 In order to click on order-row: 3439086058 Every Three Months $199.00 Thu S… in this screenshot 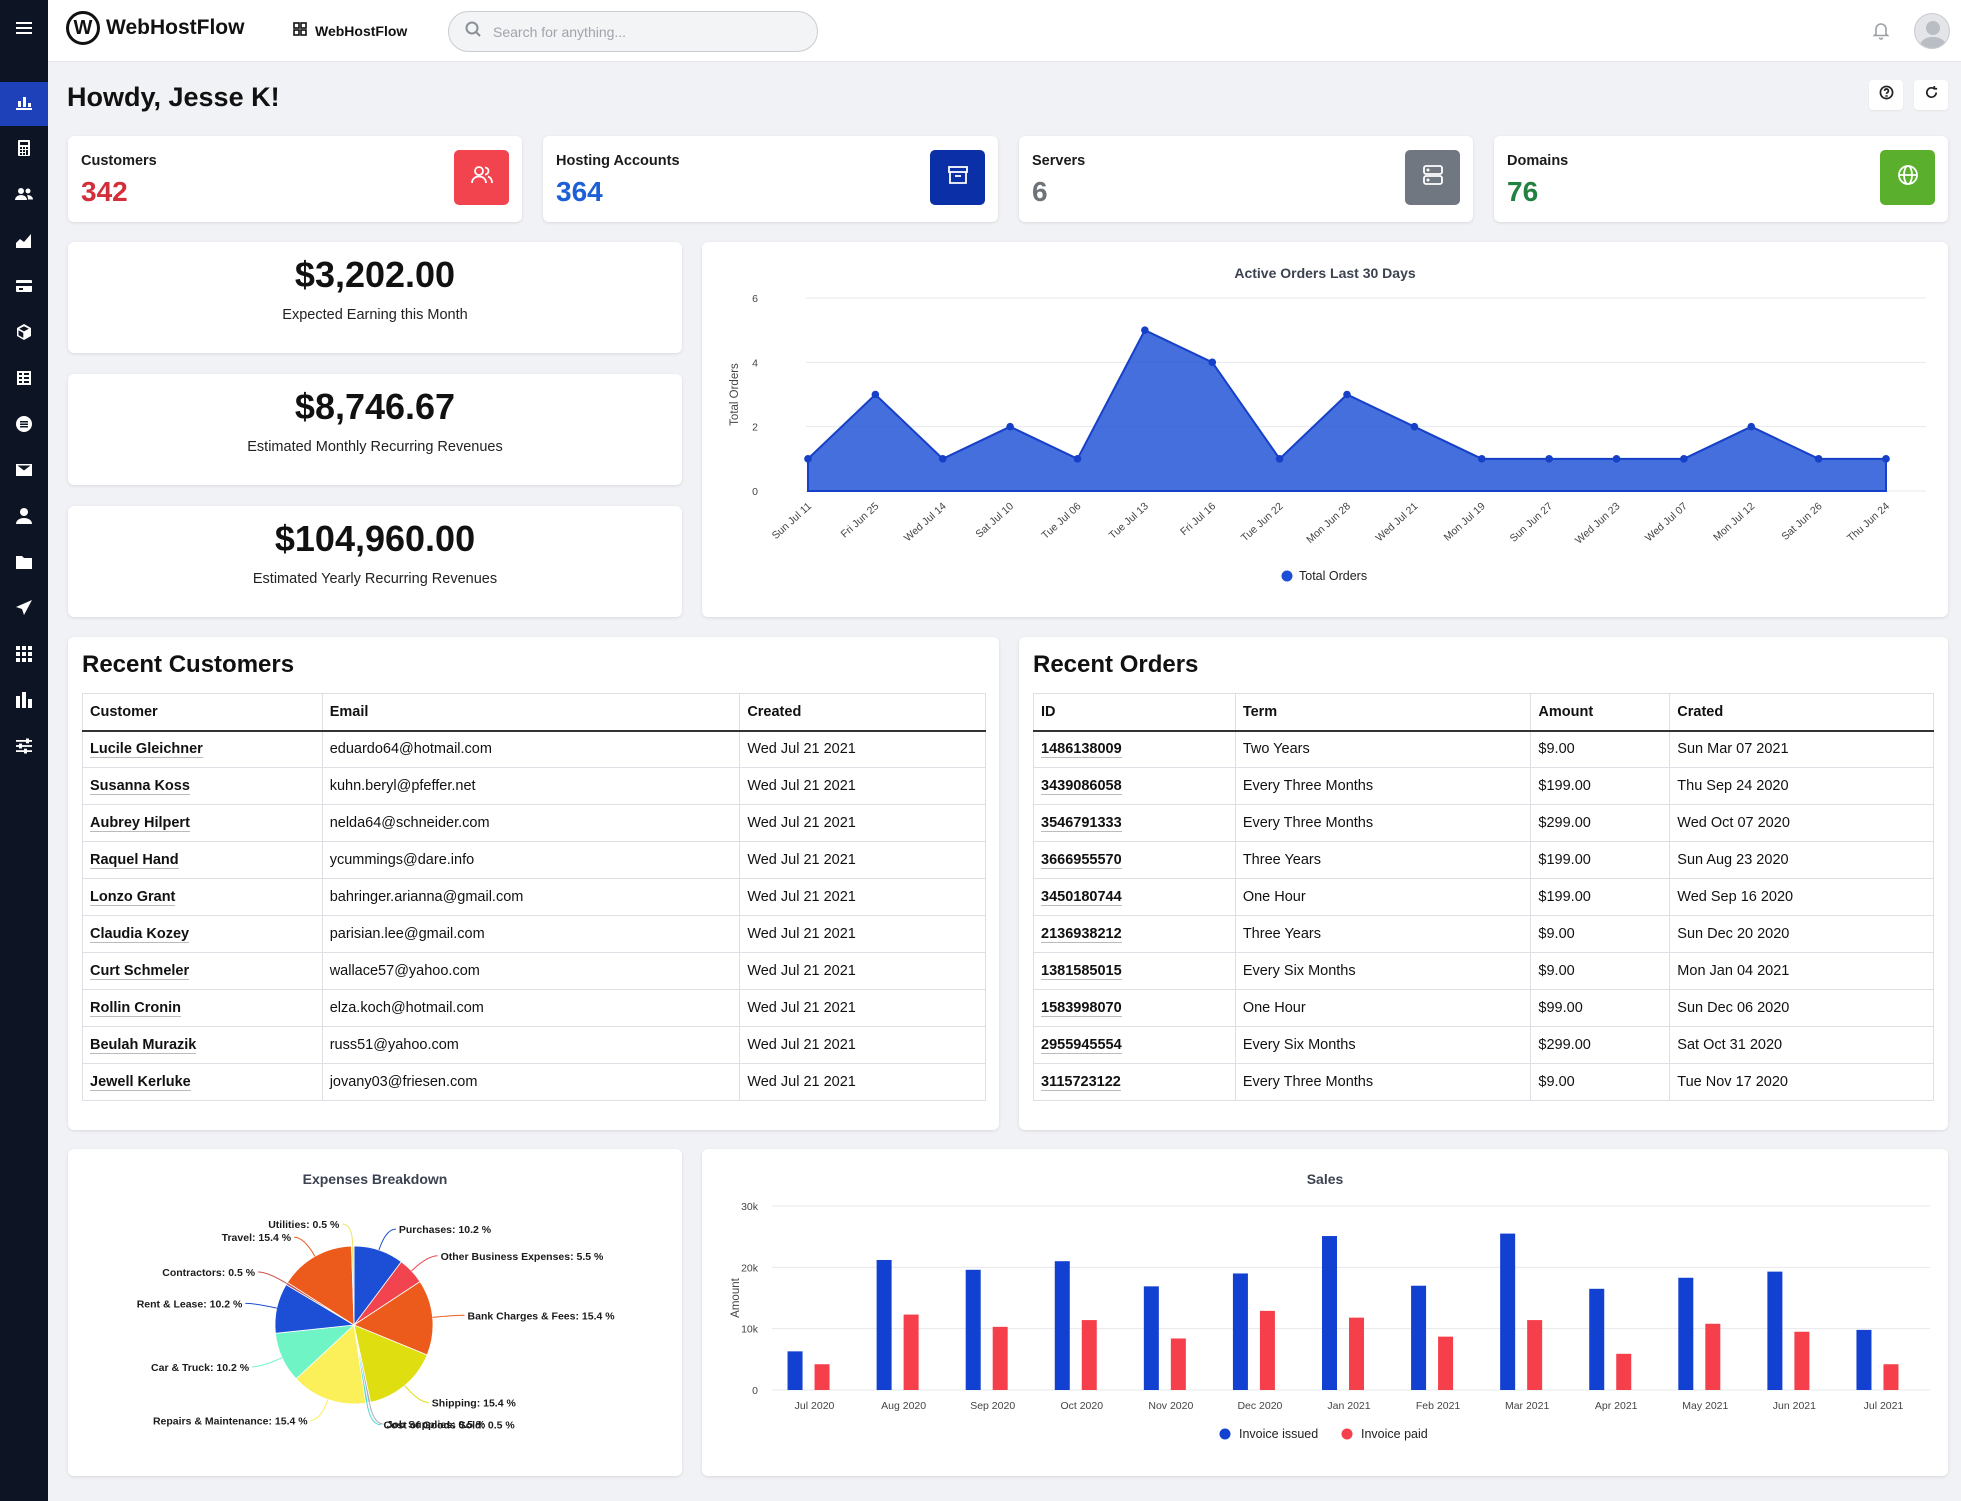, I will do `click(1483, 786)`.